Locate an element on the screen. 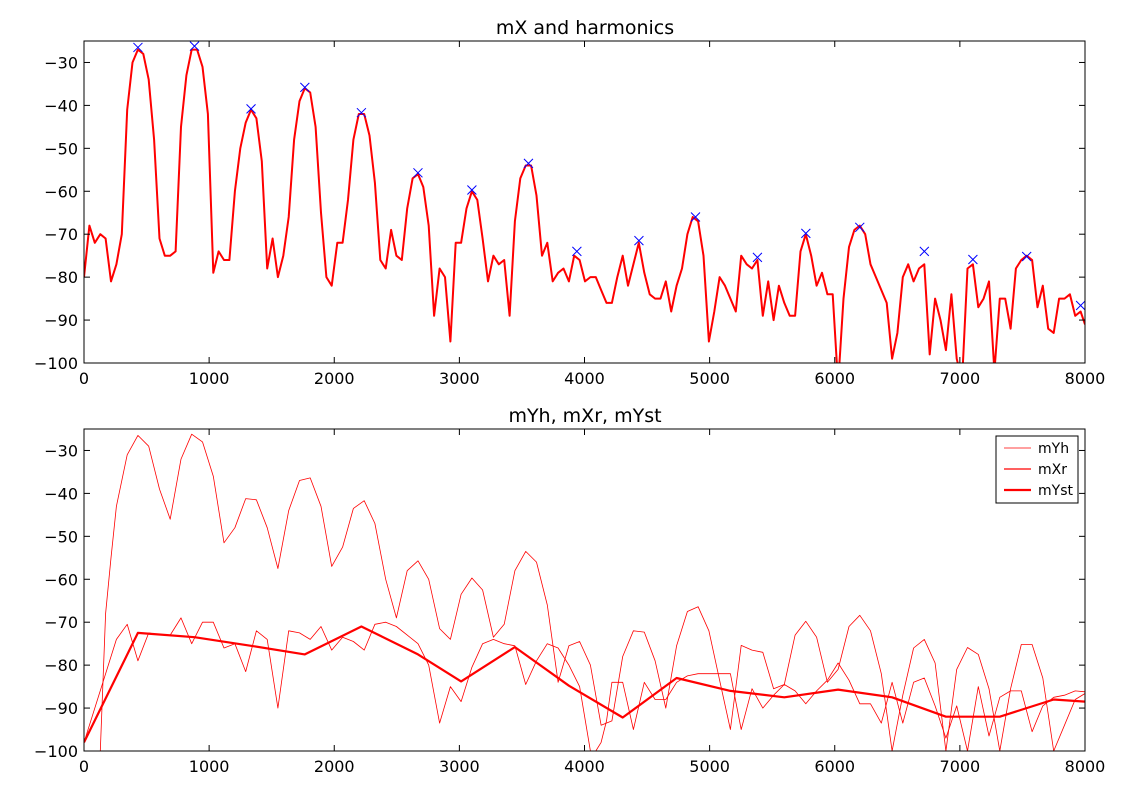  top-y-tick-label: −30 is located at coordinates (61, 62).